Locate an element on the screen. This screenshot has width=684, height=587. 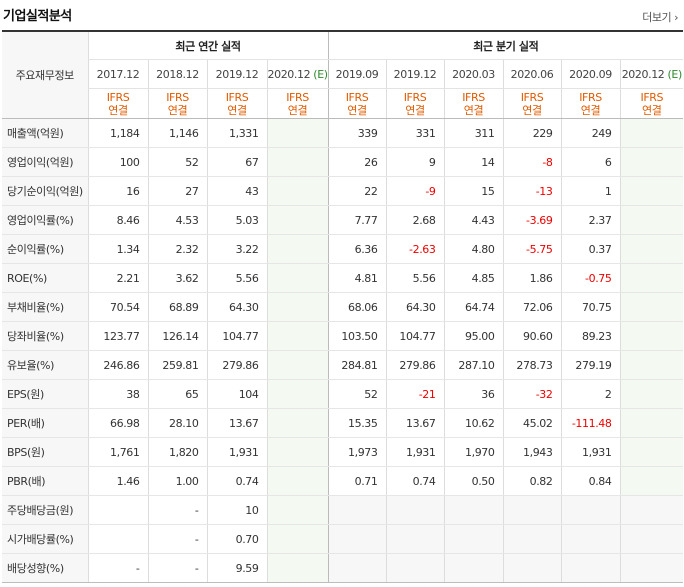
value-cell: 28.10 is located at coordinates (177, 423).